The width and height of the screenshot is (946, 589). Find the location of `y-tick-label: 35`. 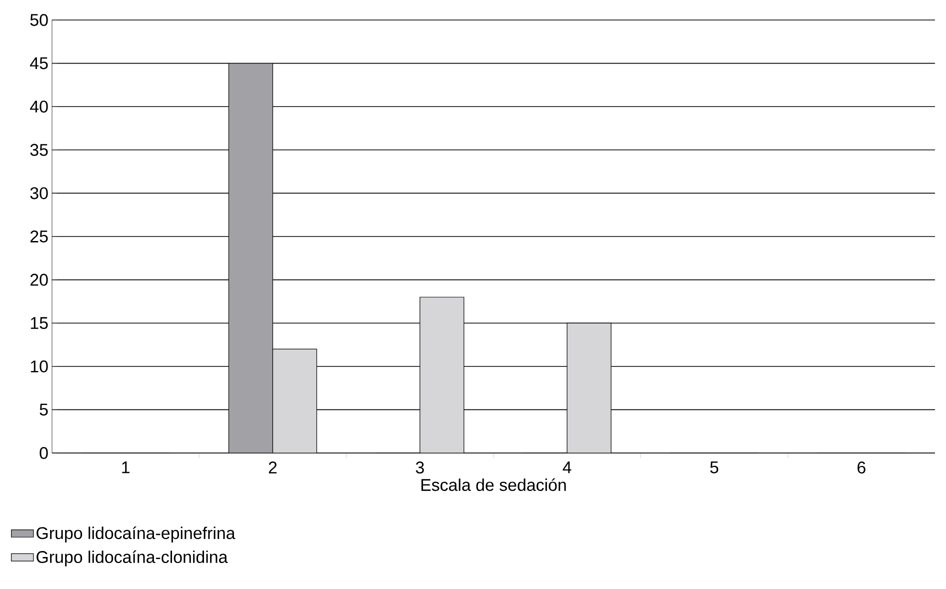

y-tick-label: 35 is located at coordinates (39, 150).